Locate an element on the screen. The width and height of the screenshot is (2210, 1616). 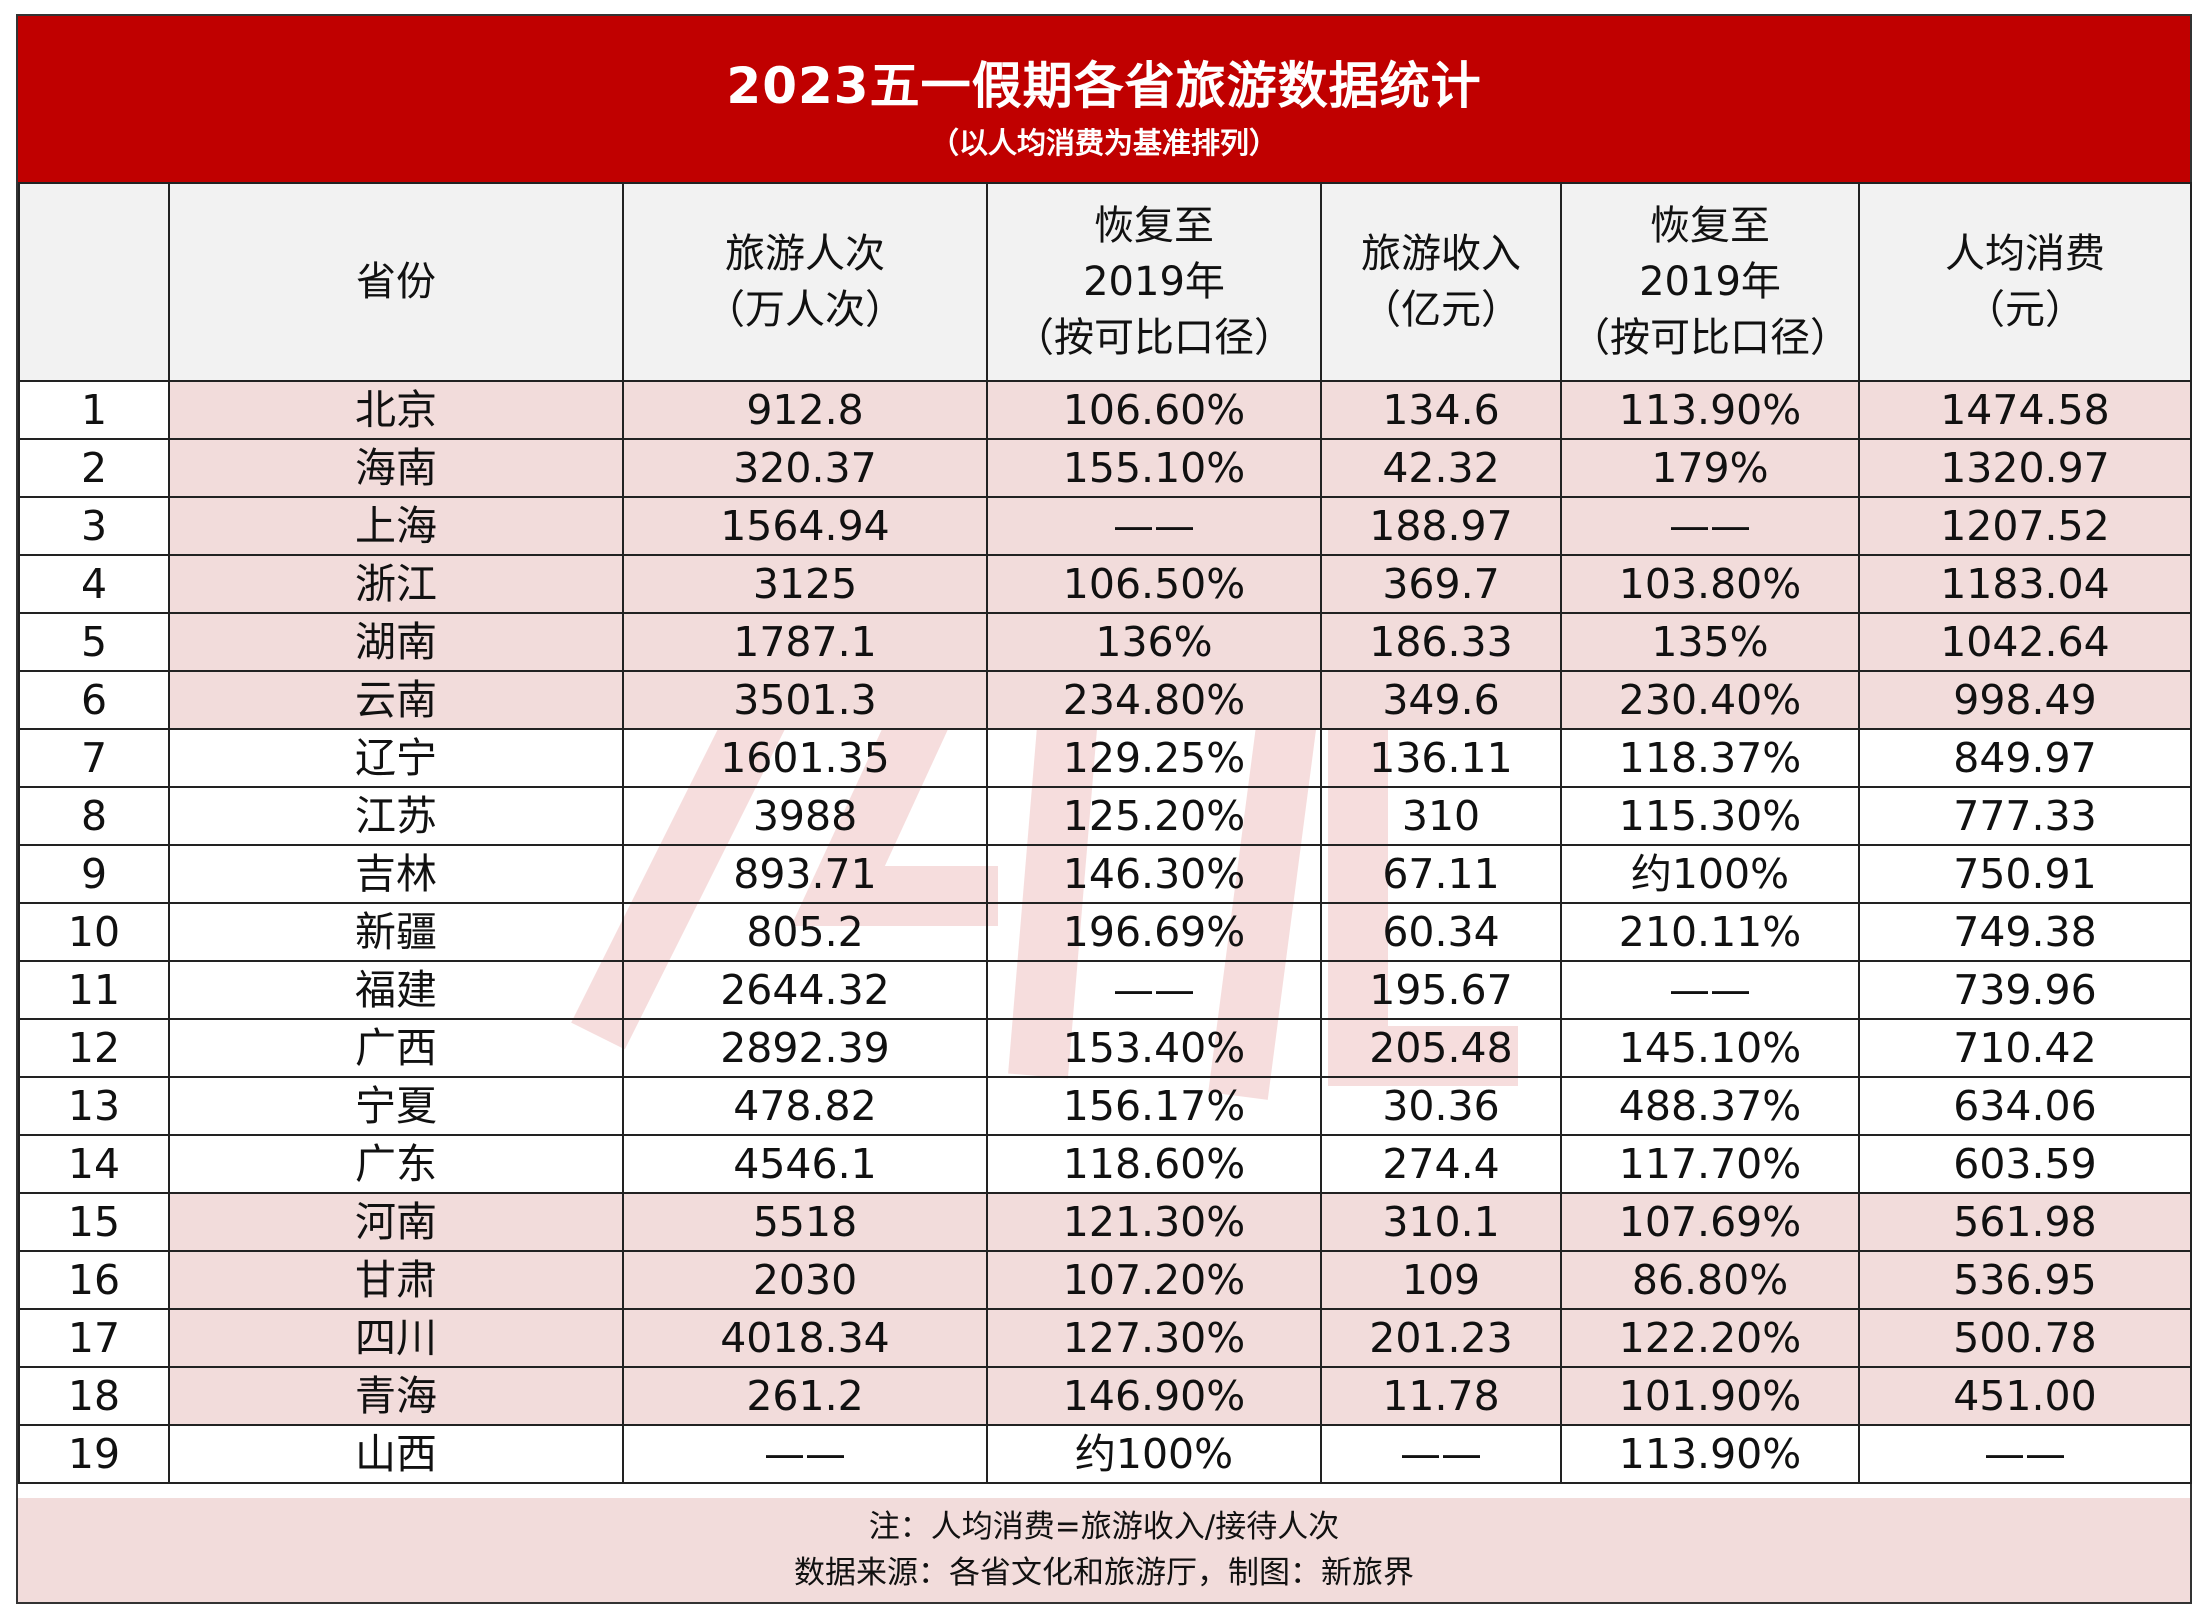
rank-cell: 7 is located at coordinates (94, 758).